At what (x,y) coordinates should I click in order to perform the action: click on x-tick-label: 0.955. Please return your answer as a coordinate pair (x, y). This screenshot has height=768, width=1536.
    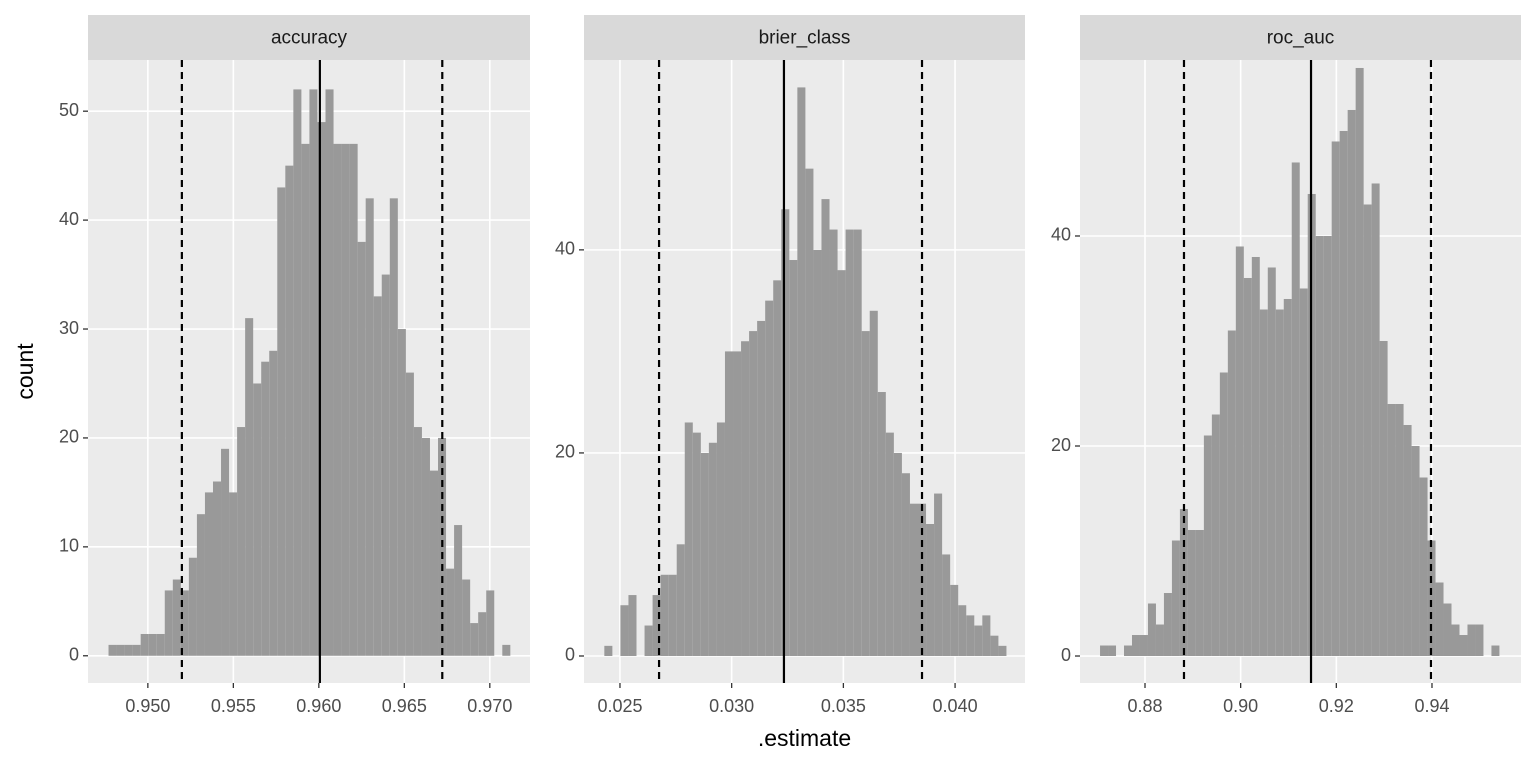
    Looking at the image, I should click on (233, 706).